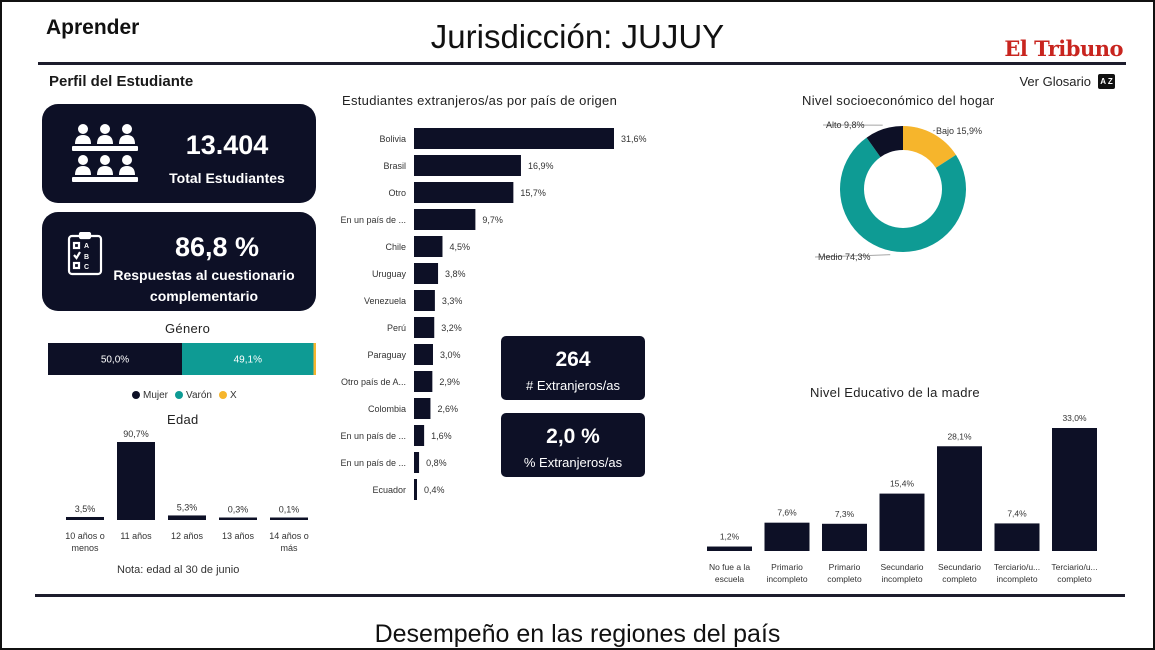 Image resolution: width=1155 pixels, height=650 pixels. I want to click on foreign-category-label: Otro, so click(397, 193).